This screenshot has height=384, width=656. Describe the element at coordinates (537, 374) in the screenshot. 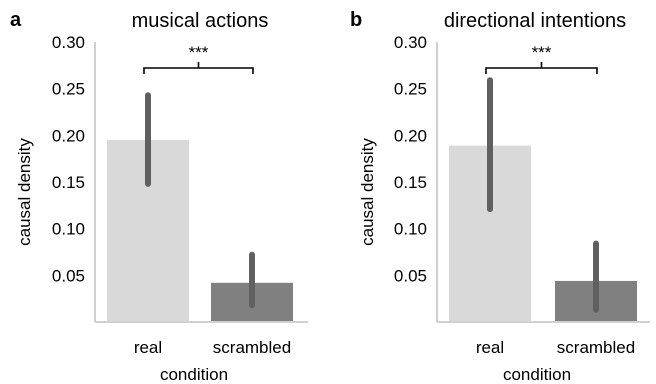

I see `panel-b-x-axis-label: condition` at that location.